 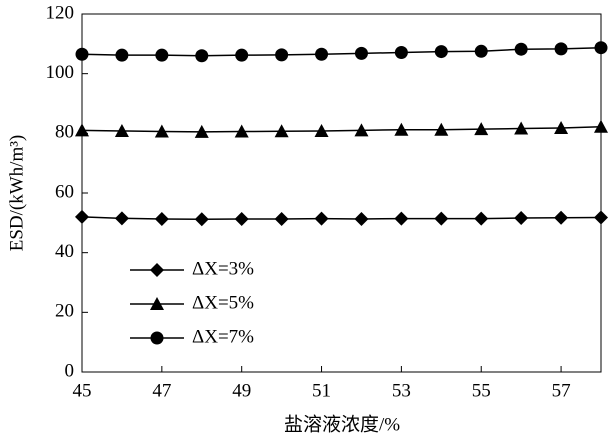 What do you see at coordinates (64, 251) in the screenshot?
I see `y-tick-label: 40` at bounding box center [64, 251].